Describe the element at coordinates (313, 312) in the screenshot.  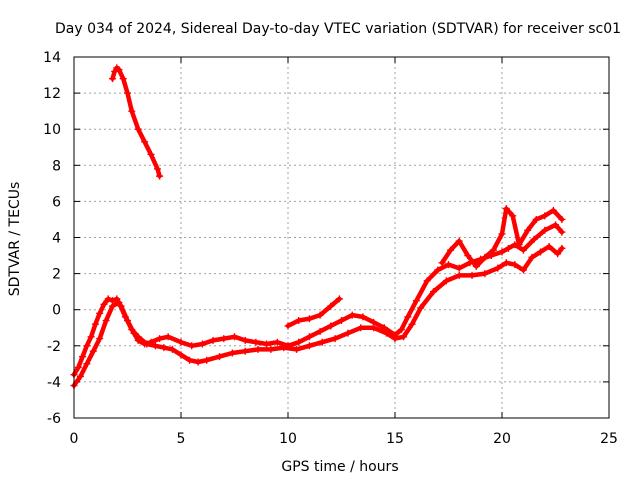
I see `series-segment-upper-branch` at that location.